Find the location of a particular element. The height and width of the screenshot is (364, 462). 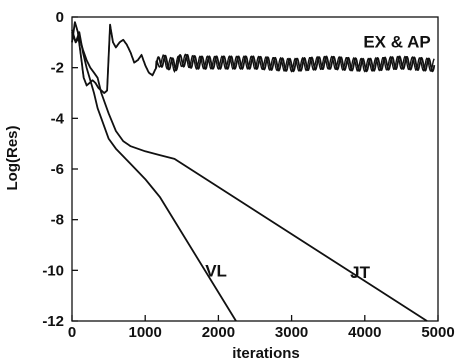

y-axis-label: Log(Res) is located at coordinates (12, 158).